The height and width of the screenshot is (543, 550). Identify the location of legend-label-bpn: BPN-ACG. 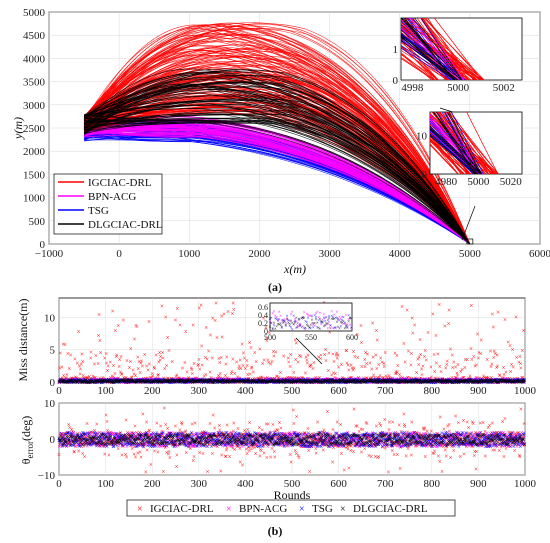
(112, 197).